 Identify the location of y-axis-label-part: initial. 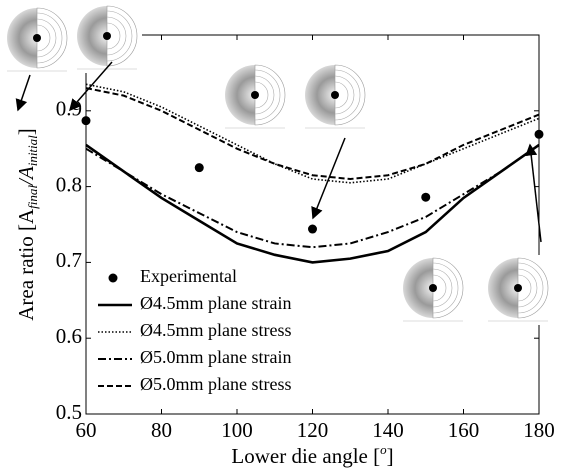
(32, 150).